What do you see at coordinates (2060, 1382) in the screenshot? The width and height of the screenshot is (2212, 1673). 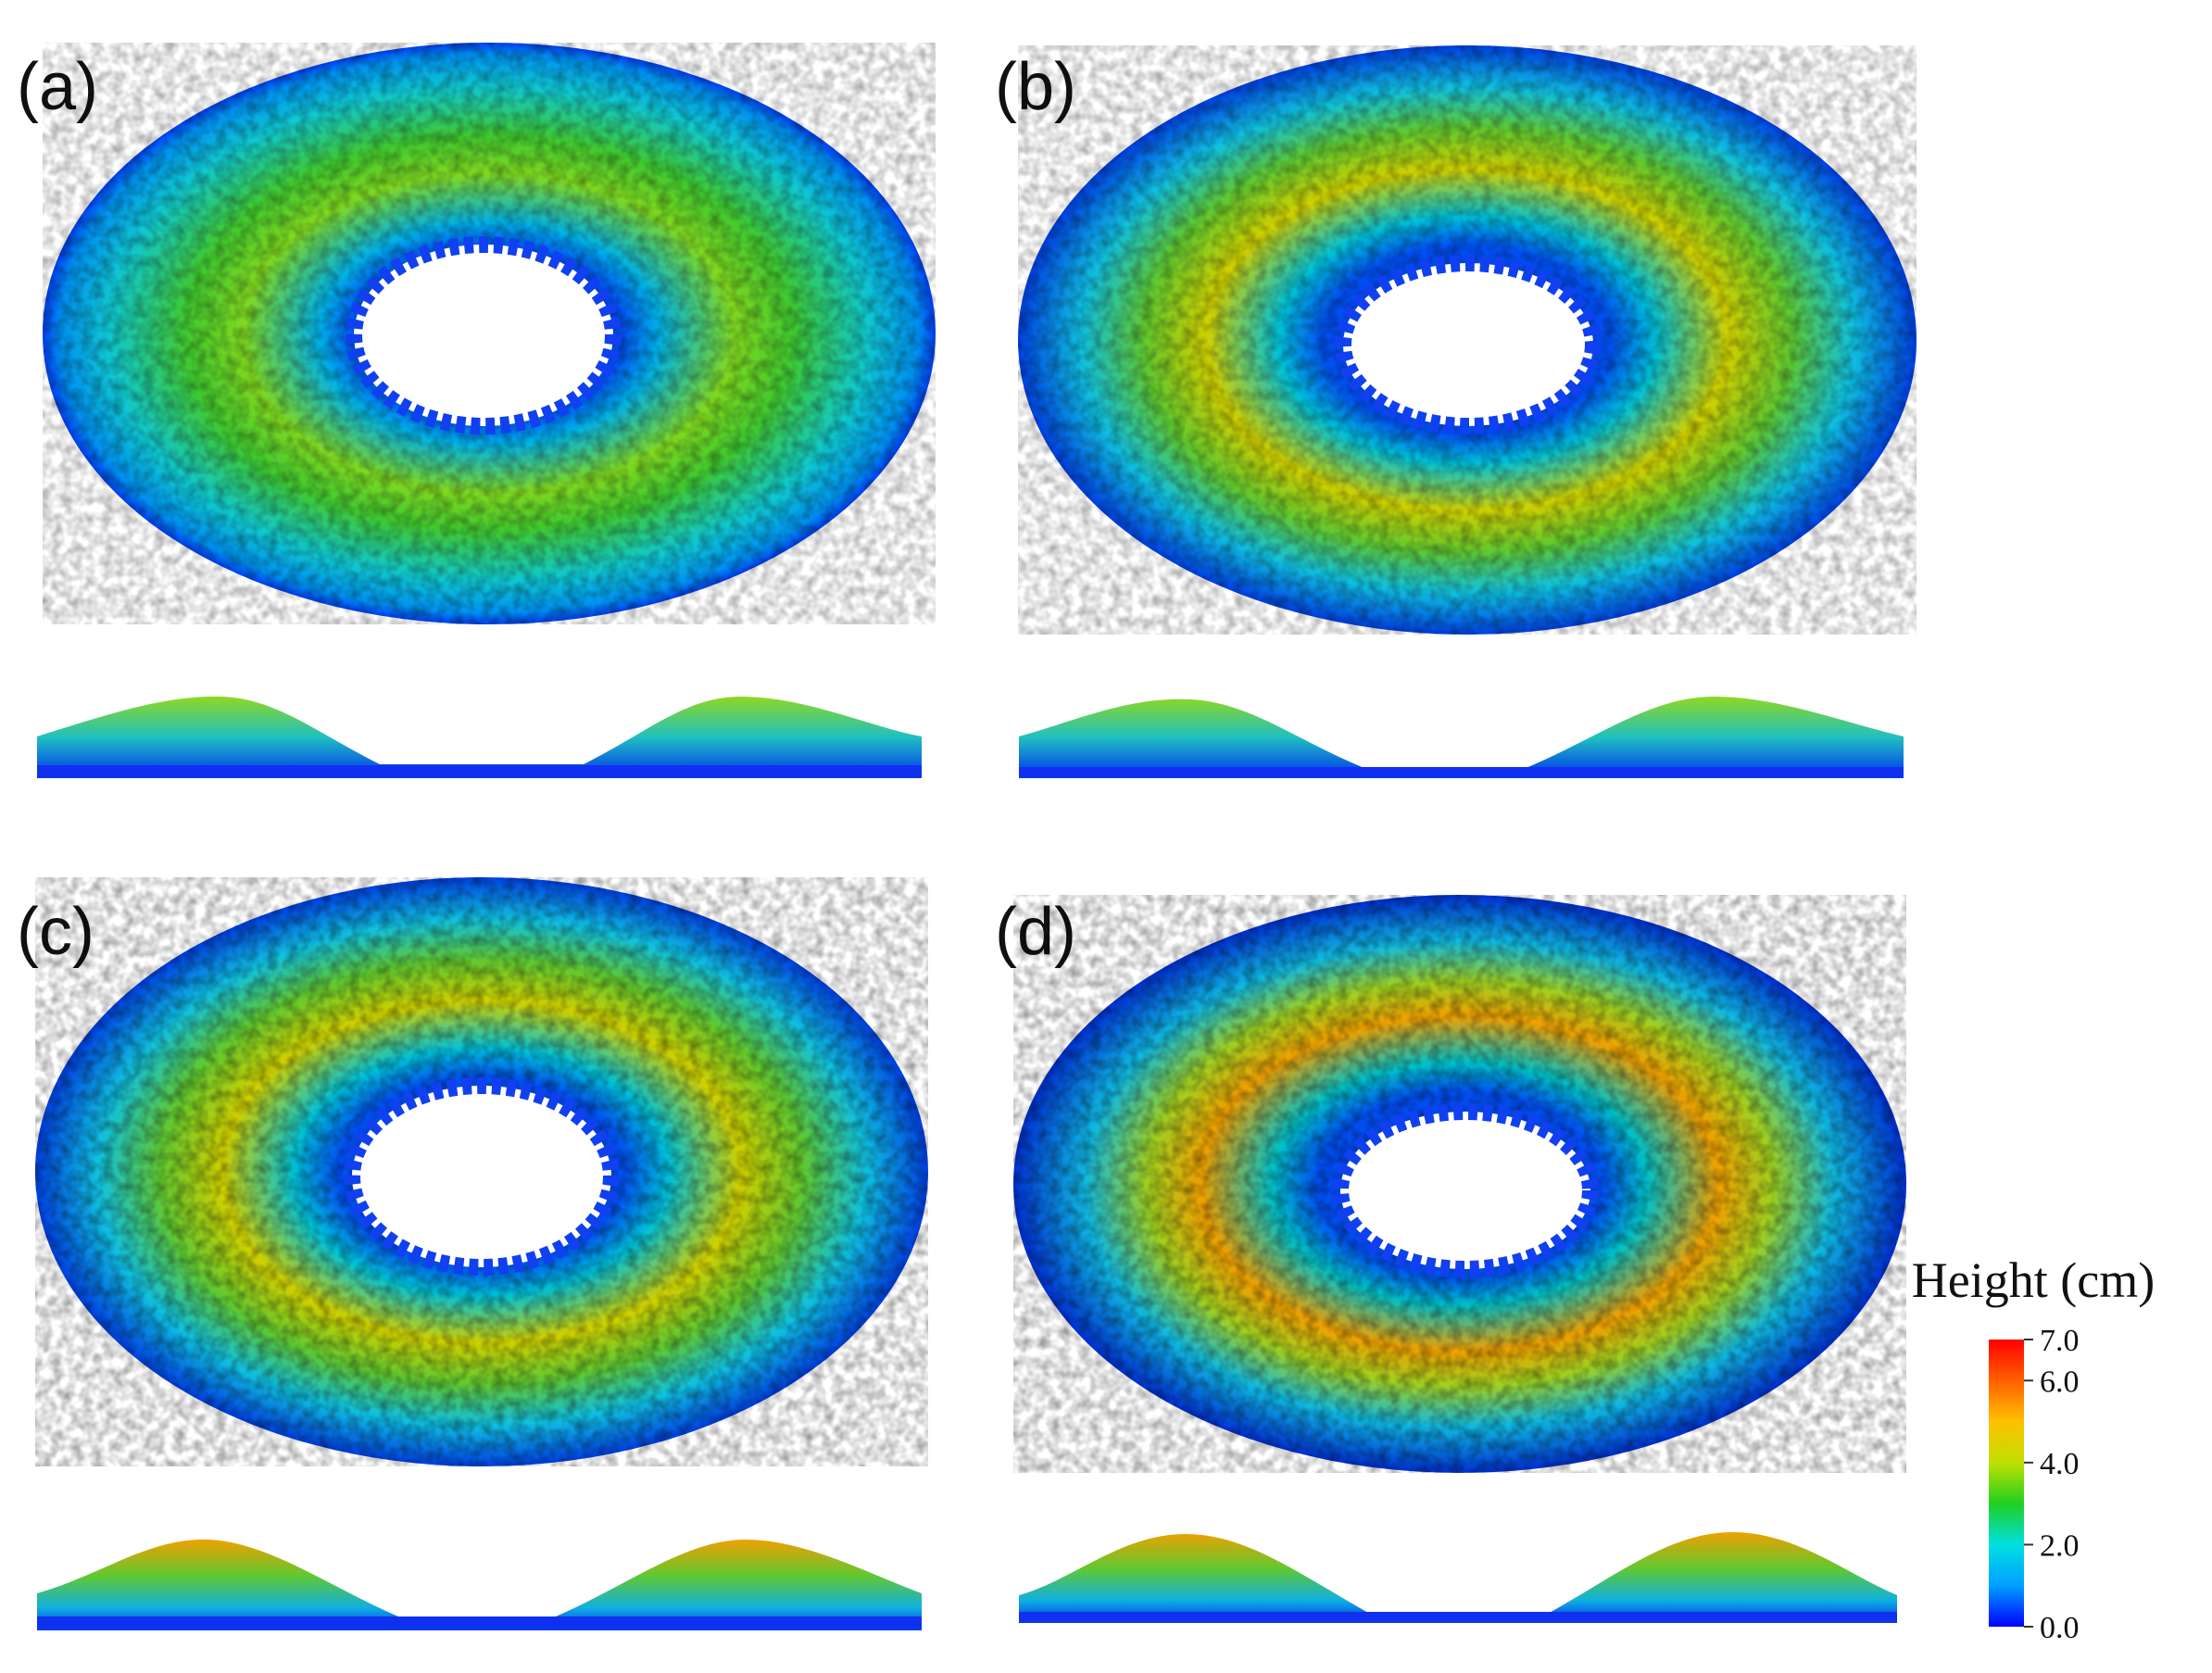 I see `tick-label: 6.0` at bounding box center [2060, 1382].